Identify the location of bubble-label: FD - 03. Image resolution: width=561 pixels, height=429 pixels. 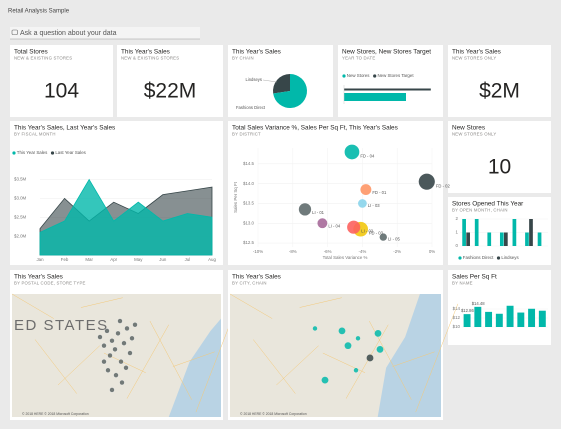
(376, 233).